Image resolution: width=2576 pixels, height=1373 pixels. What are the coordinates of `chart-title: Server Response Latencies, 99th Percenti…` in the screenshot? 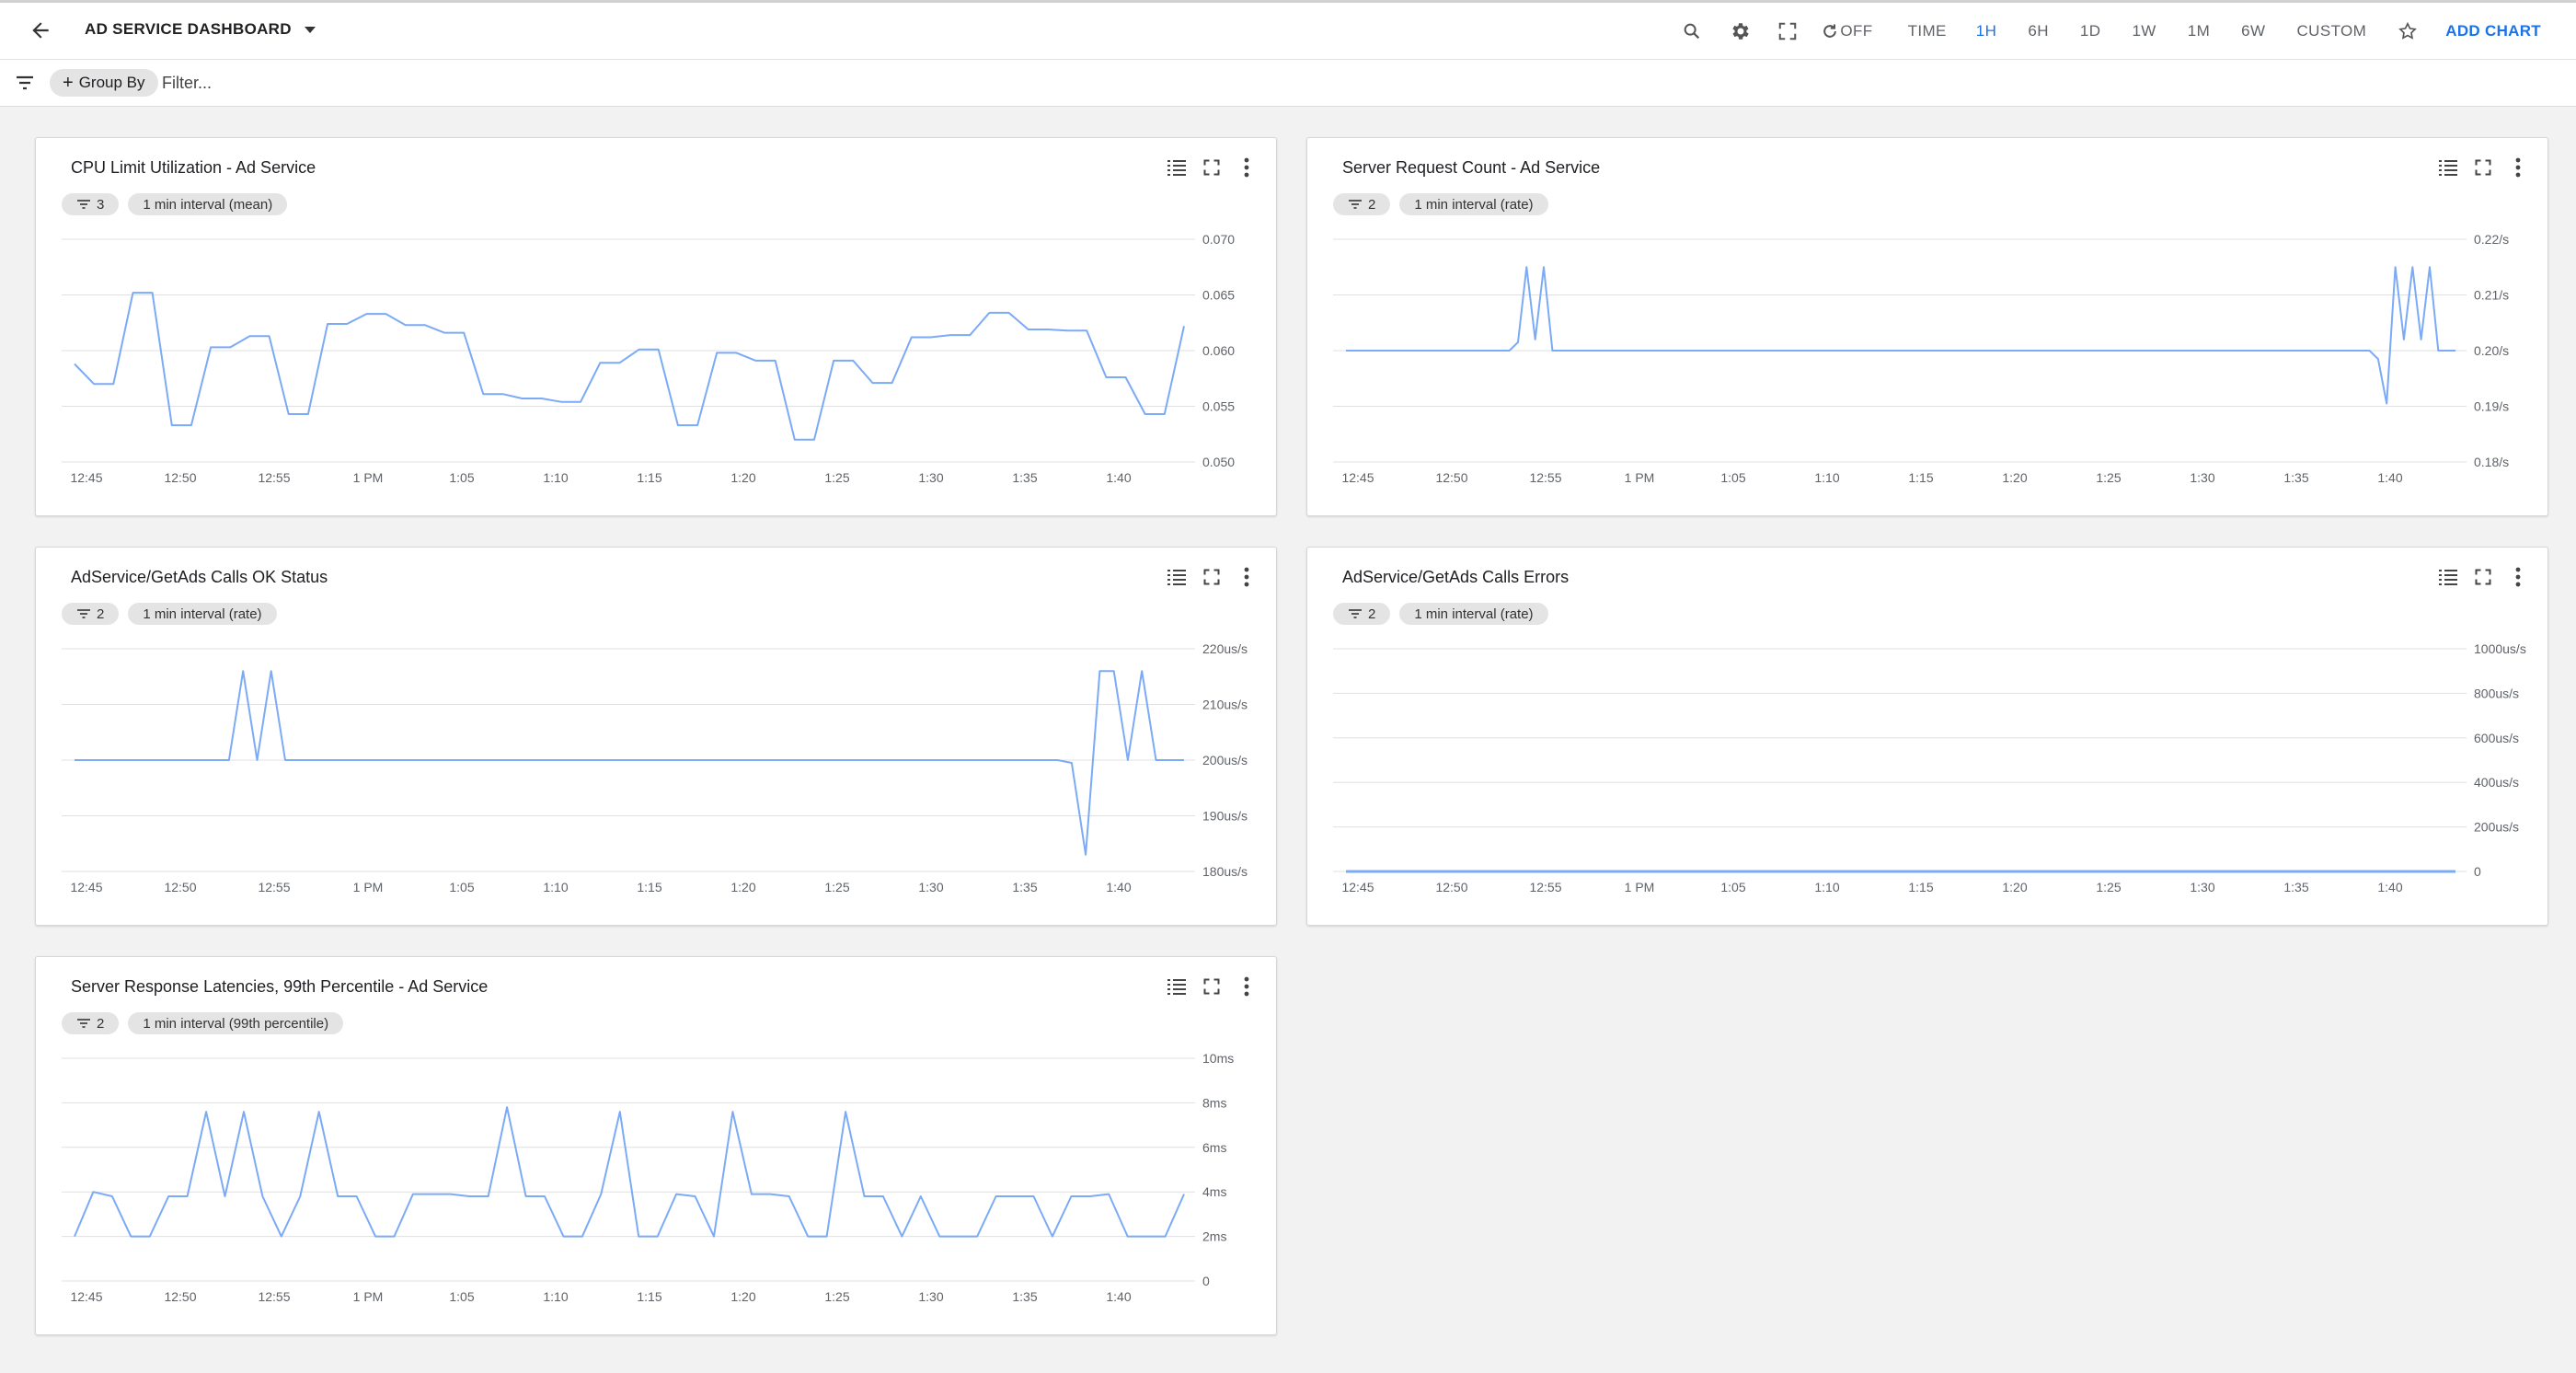 It's located at (280, 987).